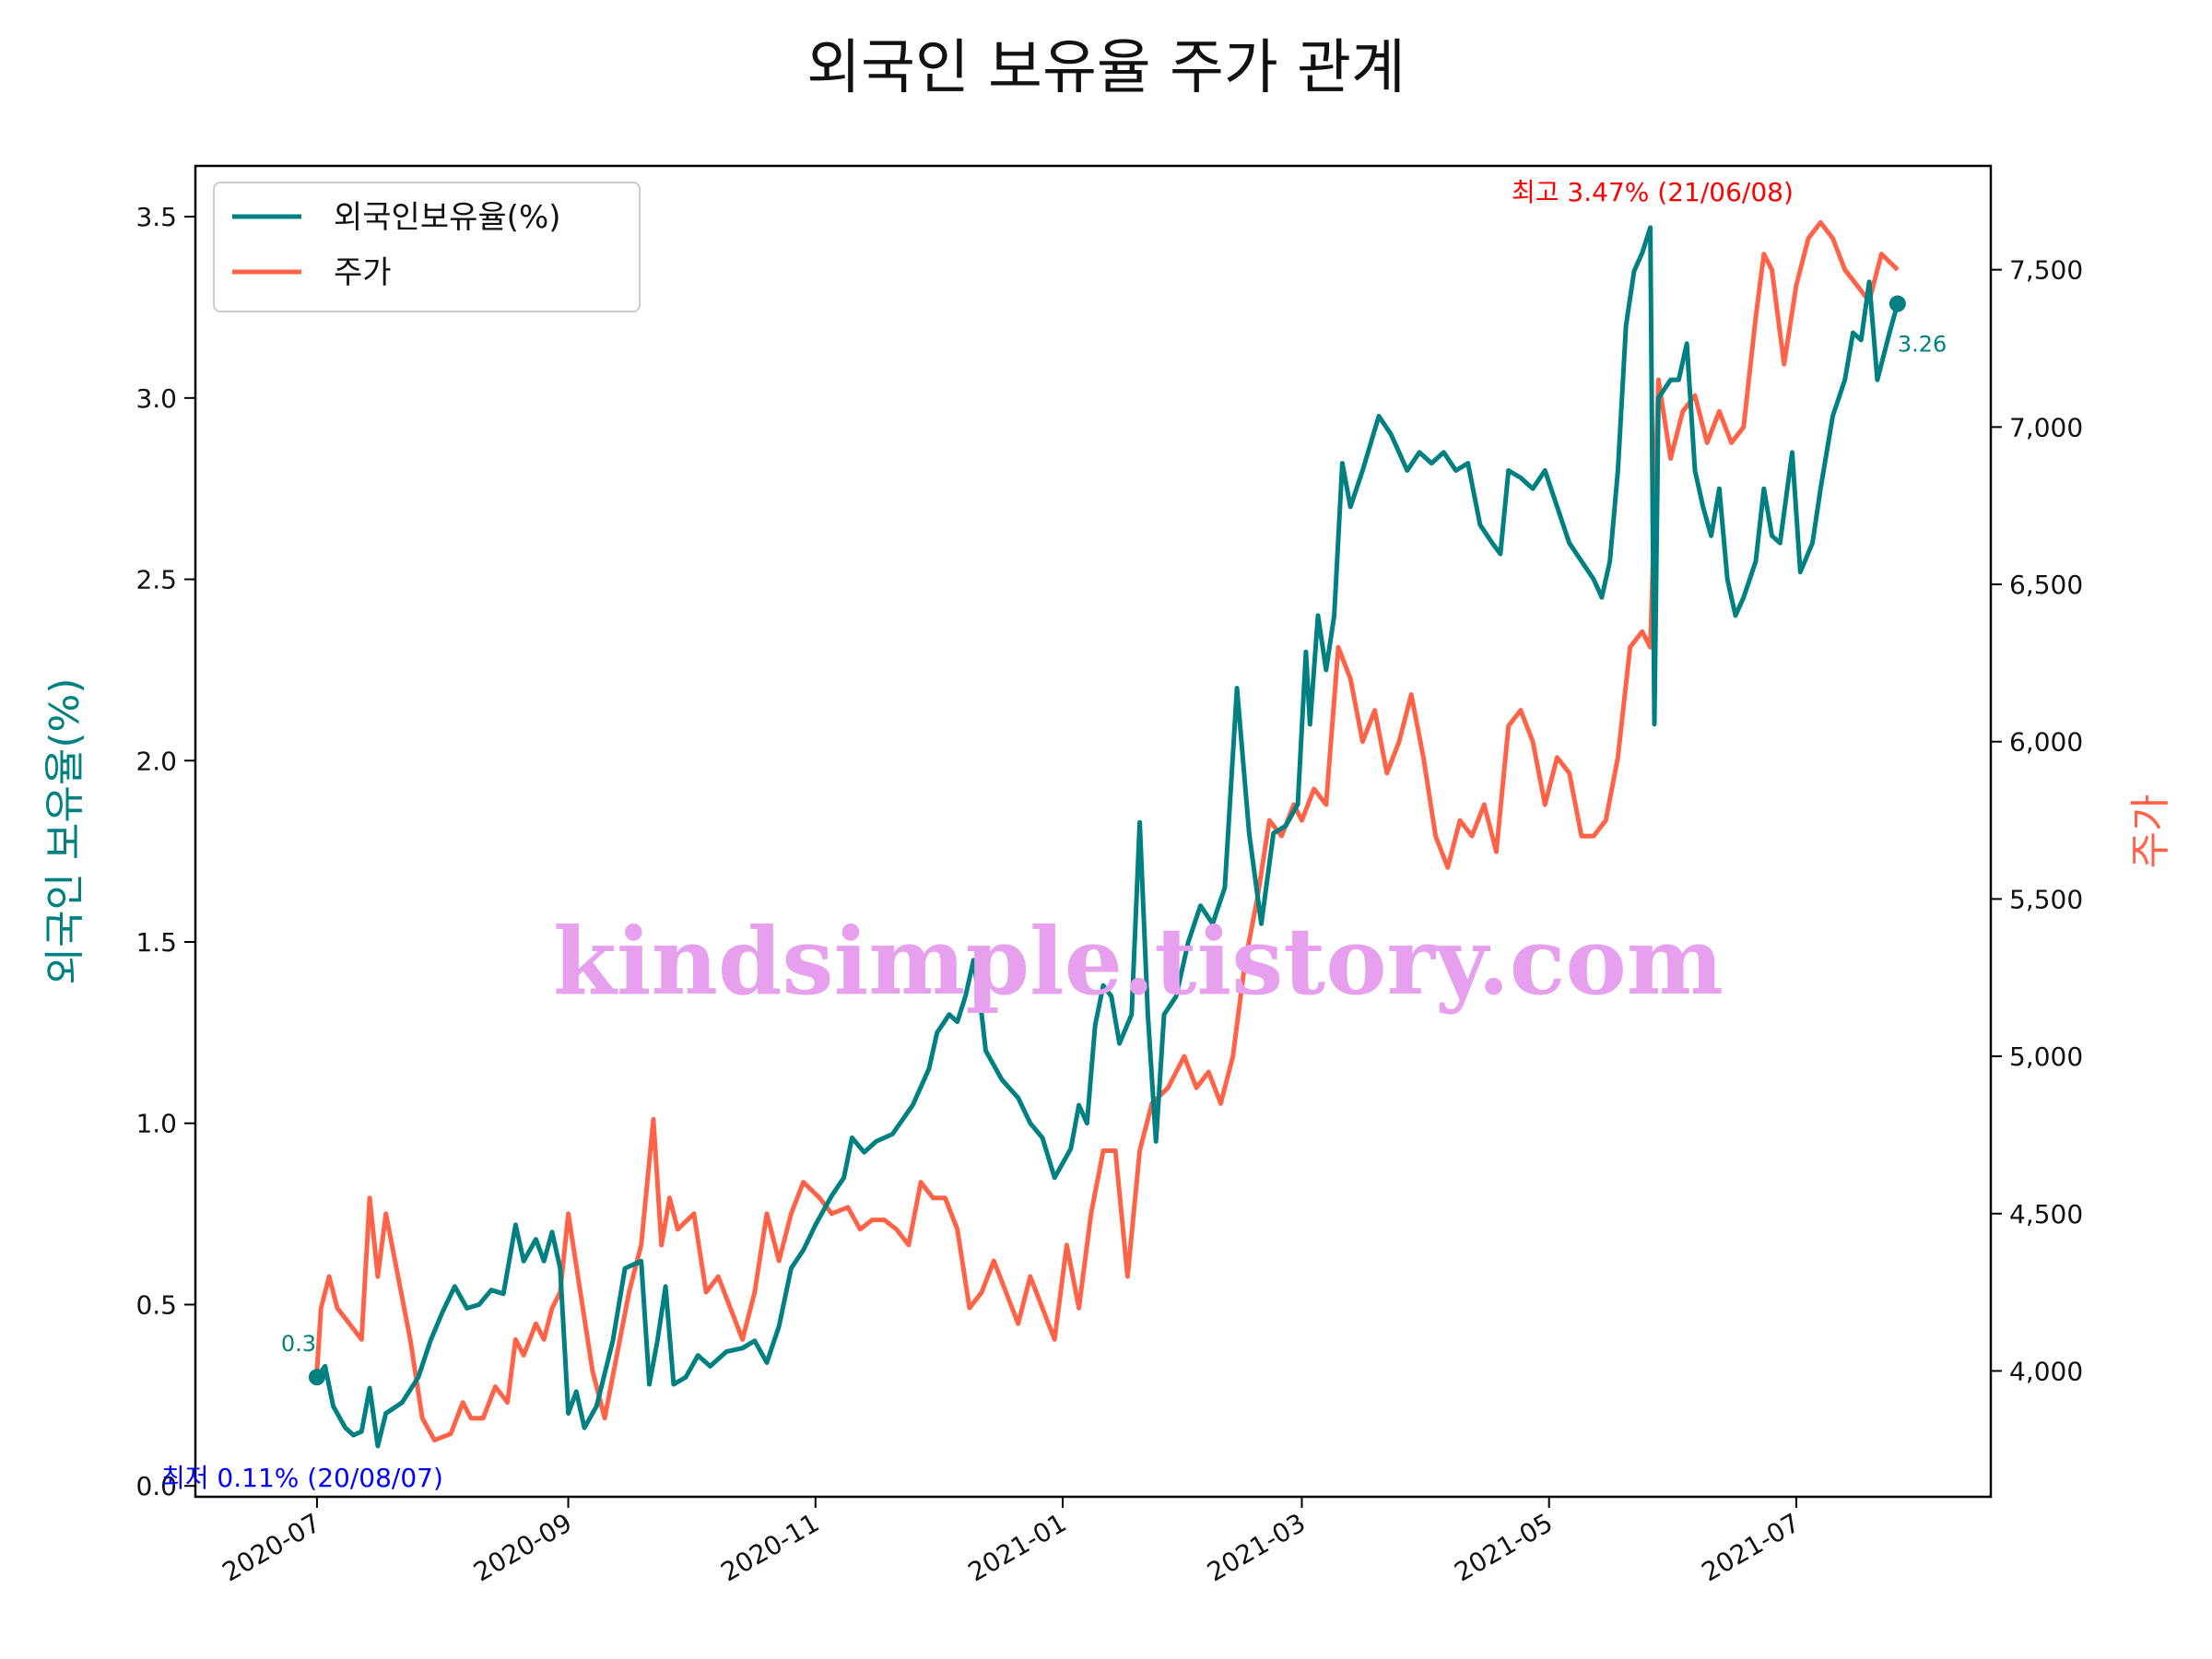  Describe the element at coordinates (156, 1124) in the screenshot. I see `left-tick-label: 1.0` at that location.